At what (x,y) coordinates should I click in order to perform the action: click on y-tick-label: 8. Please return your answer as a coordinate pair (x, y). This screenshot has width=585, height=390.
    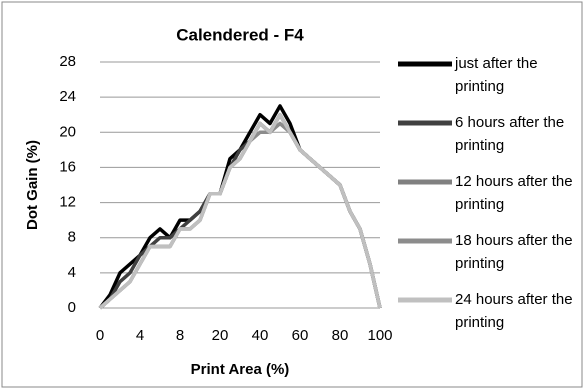
    Looking at the image, I should click on (72, 237).